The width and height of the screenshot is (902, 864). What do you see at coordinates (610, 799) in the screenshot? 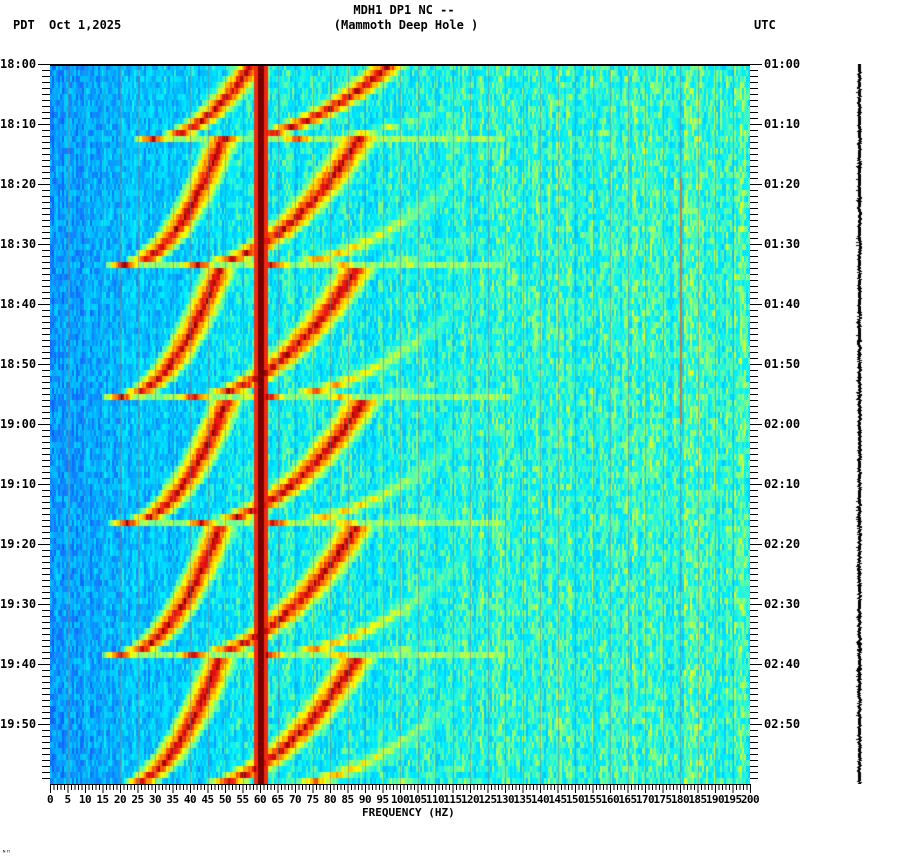
I see `x-tick-label: 160` at bounding box center [610, 799].